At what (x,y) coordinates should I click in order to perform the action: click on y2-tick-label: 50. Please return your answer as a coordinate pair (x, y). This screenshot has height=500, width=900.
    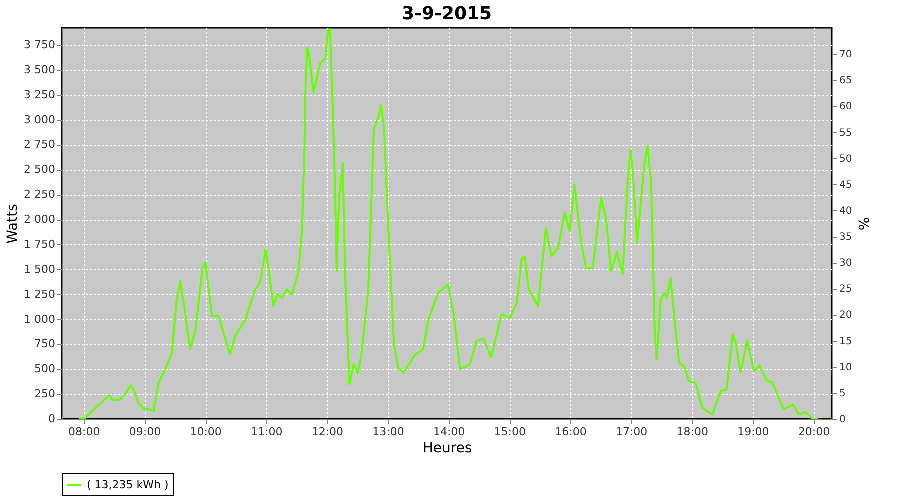
    Looking at the image, I should click on (846, 159).